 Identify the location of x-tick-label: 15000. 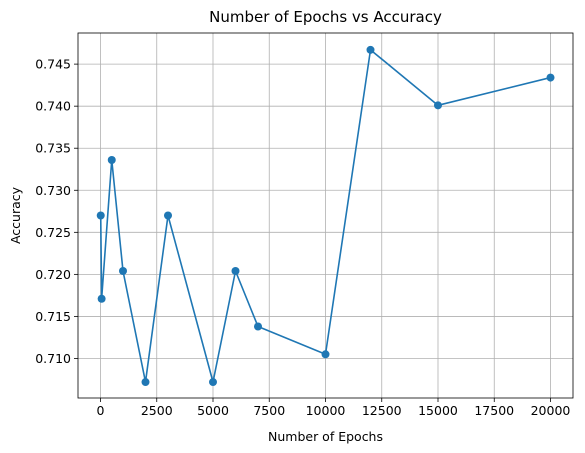
(438, 410).